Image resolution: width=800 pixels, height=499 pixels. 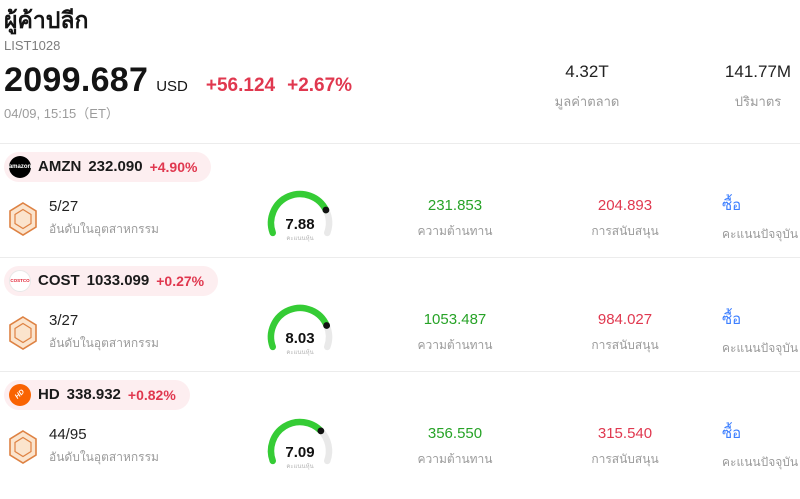 What do you see at coordinates (32, 45) in the screenshot?
I see `list-id: LIST1028` at bounding box center [32, 45].